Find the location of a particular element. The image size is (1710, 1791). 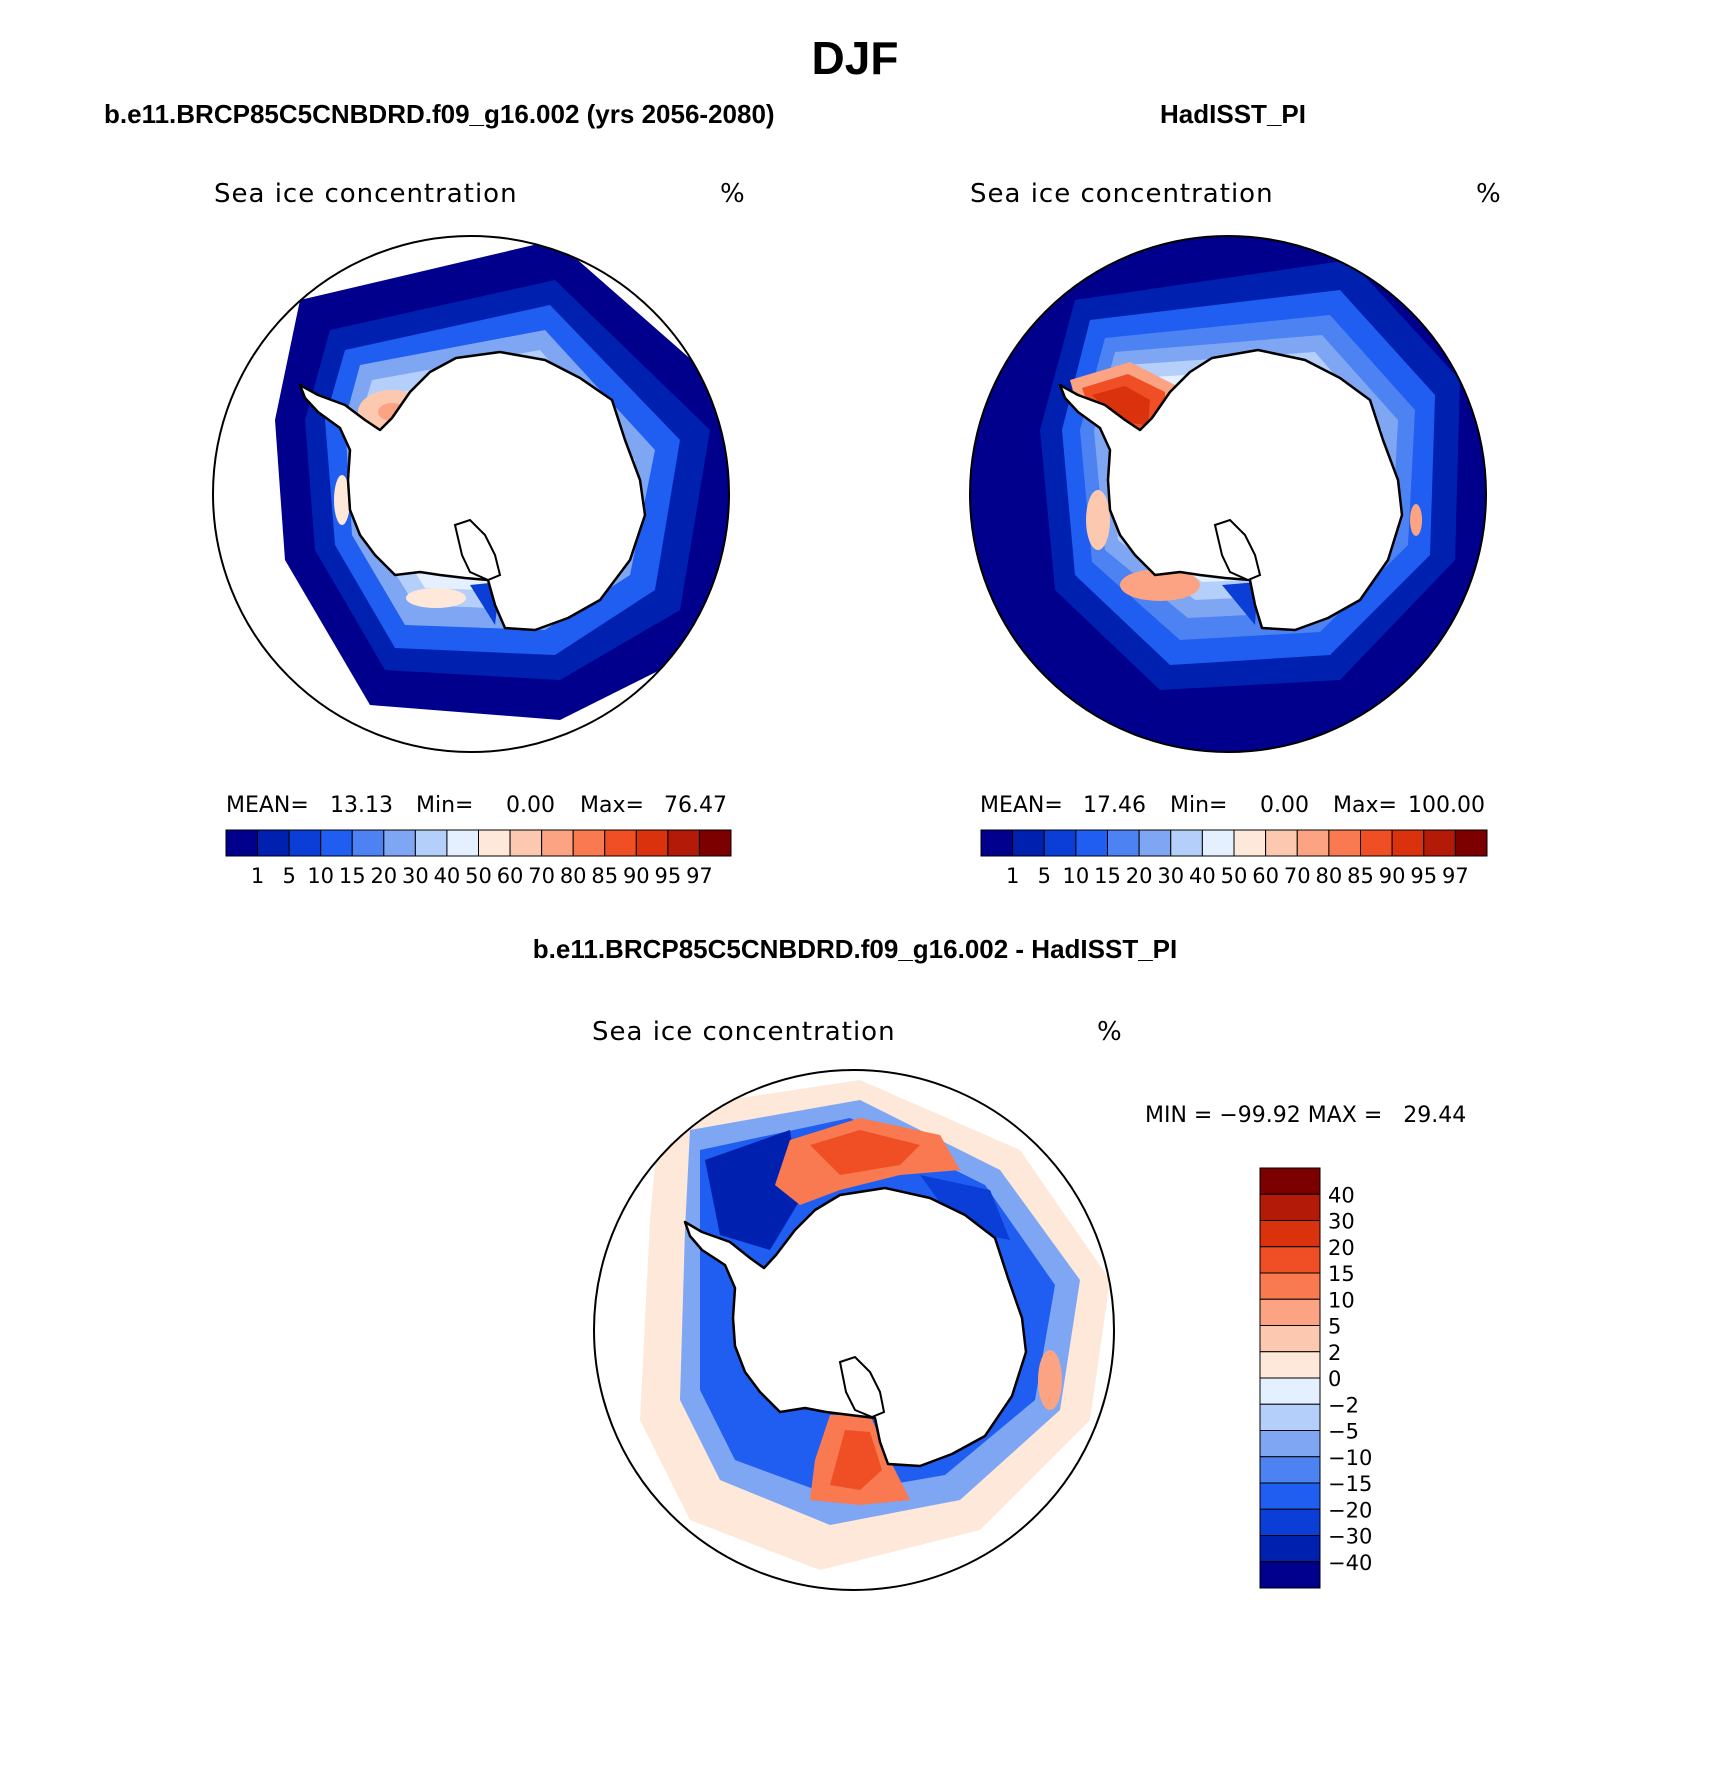

colorbar-tick-label: 2 is located at coordinates (1334, 1353).